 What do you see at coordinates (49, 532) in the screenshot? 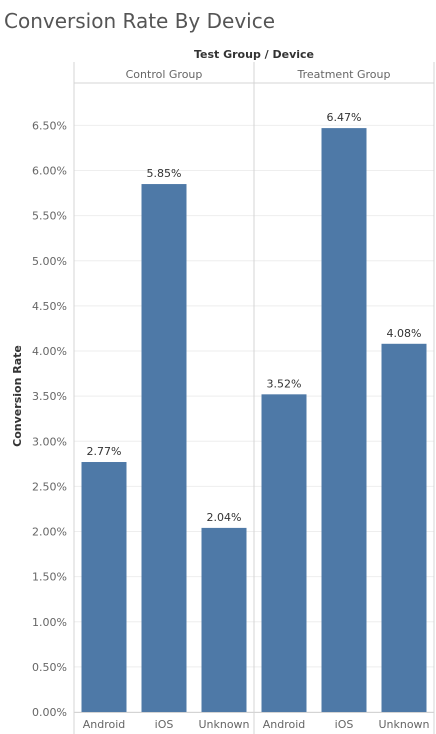
I see `y-tick-label: 2.00%` at bounding box center [49, 532].